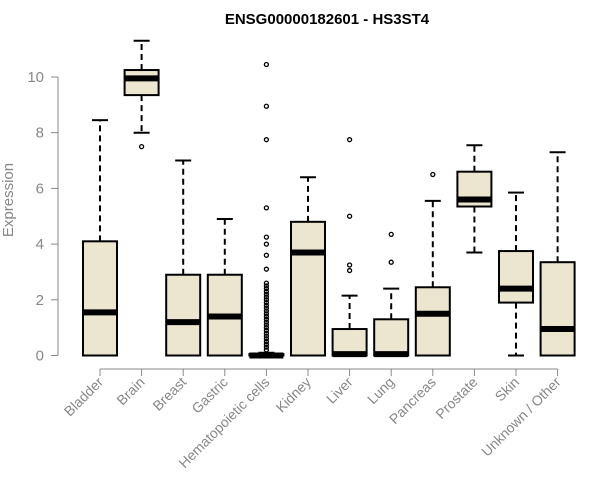 The width and height of the screenshot is (600, 500). Describe the element at coordinates (40, 133) in the screenshot. I see `y-tick-label: 8` at that location.